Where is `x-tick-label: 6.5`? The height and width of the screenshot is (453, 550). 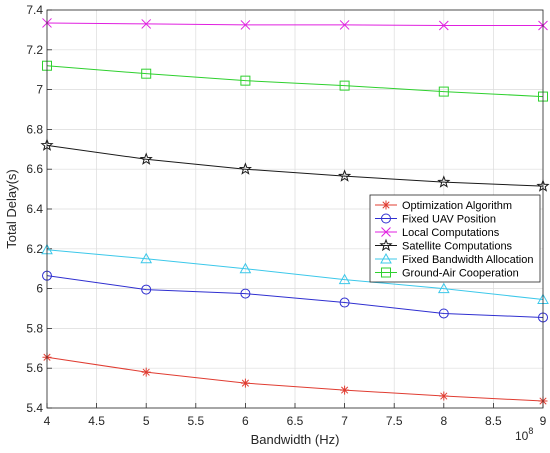
x-tick-label: 6.5 is located at coordinates (295, 421).